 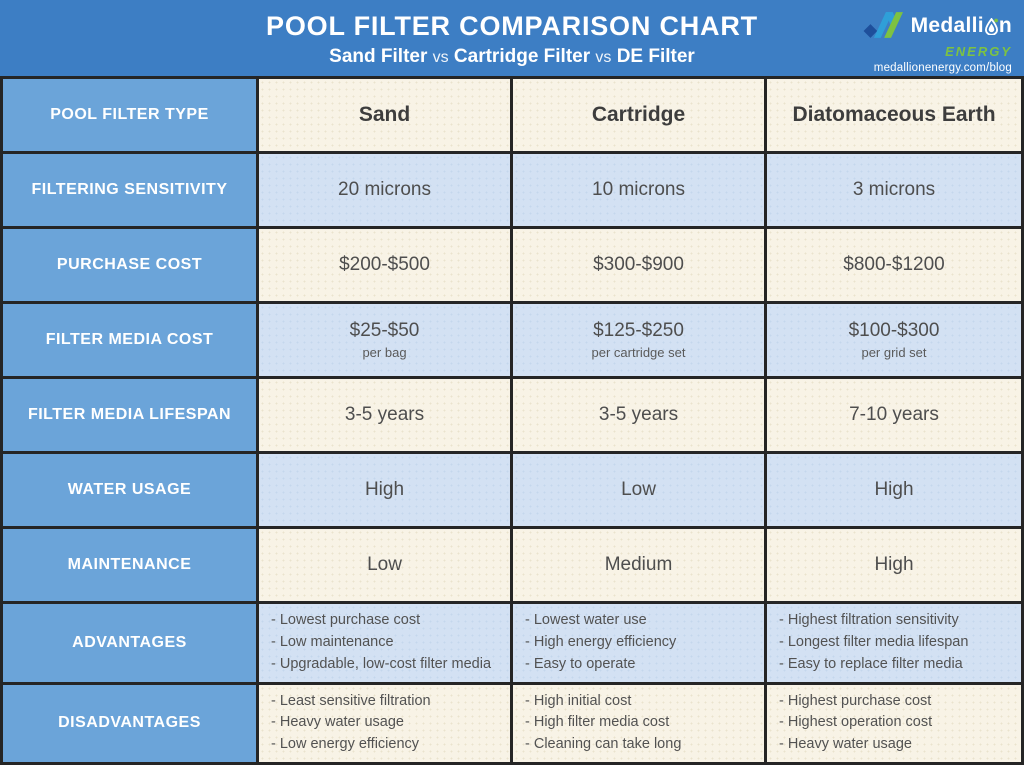 I want to click on list-item: - Lowest purchase cost, so click(x=346, y=620).